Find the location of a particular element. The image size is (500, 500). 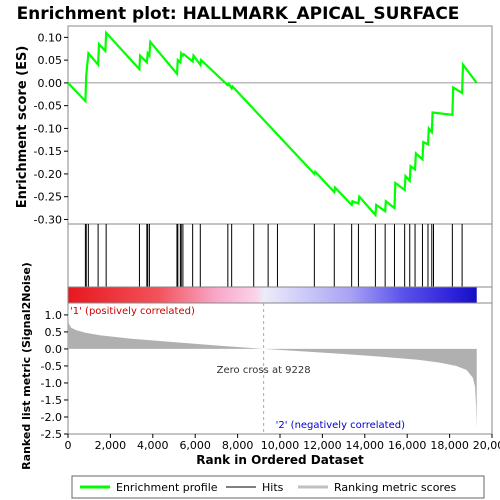

legend-metric-label: Ranking metric scores is located at coordinates (395, 487).